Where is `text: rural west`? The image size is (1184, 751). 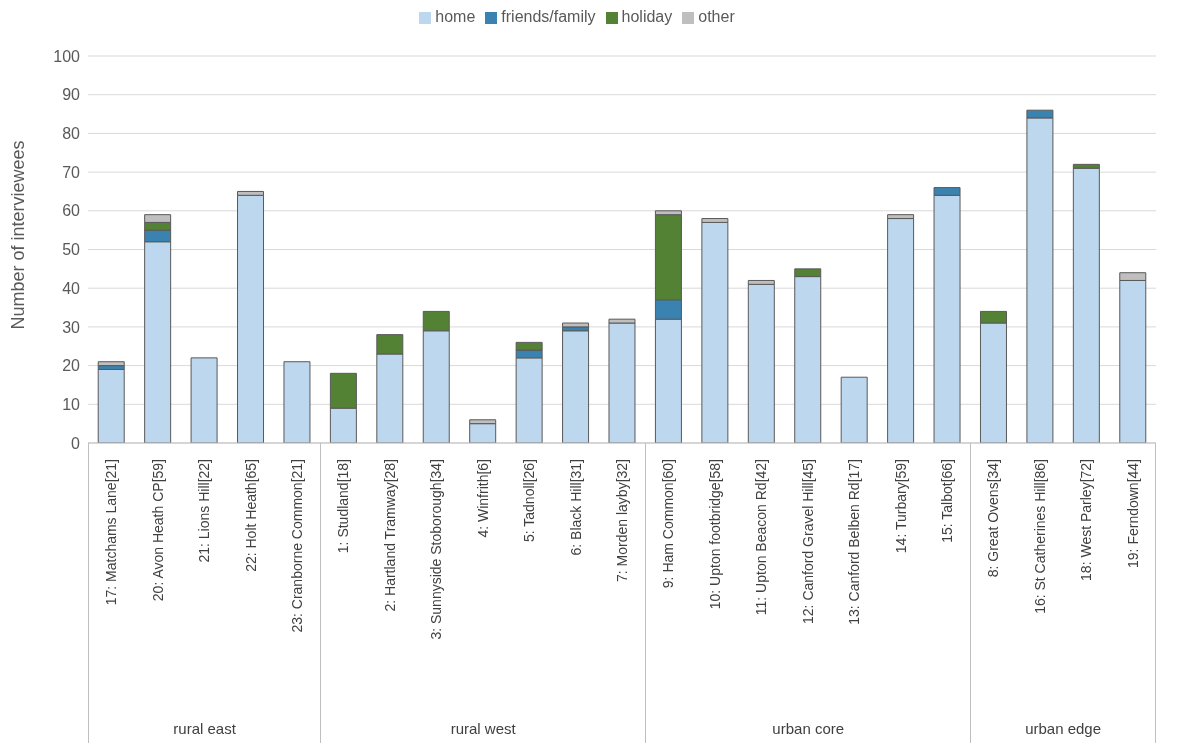 text: rural west is located at coordinates (483, 728).